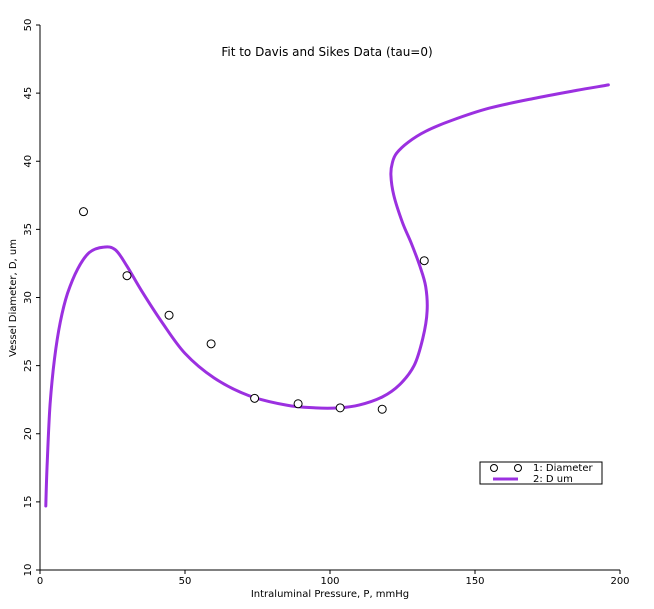 This screenshot has width=654, height=609. Describe the element at coordinates (28, 433) in the screenshot. I see `y-tick-label: 20` at that location.